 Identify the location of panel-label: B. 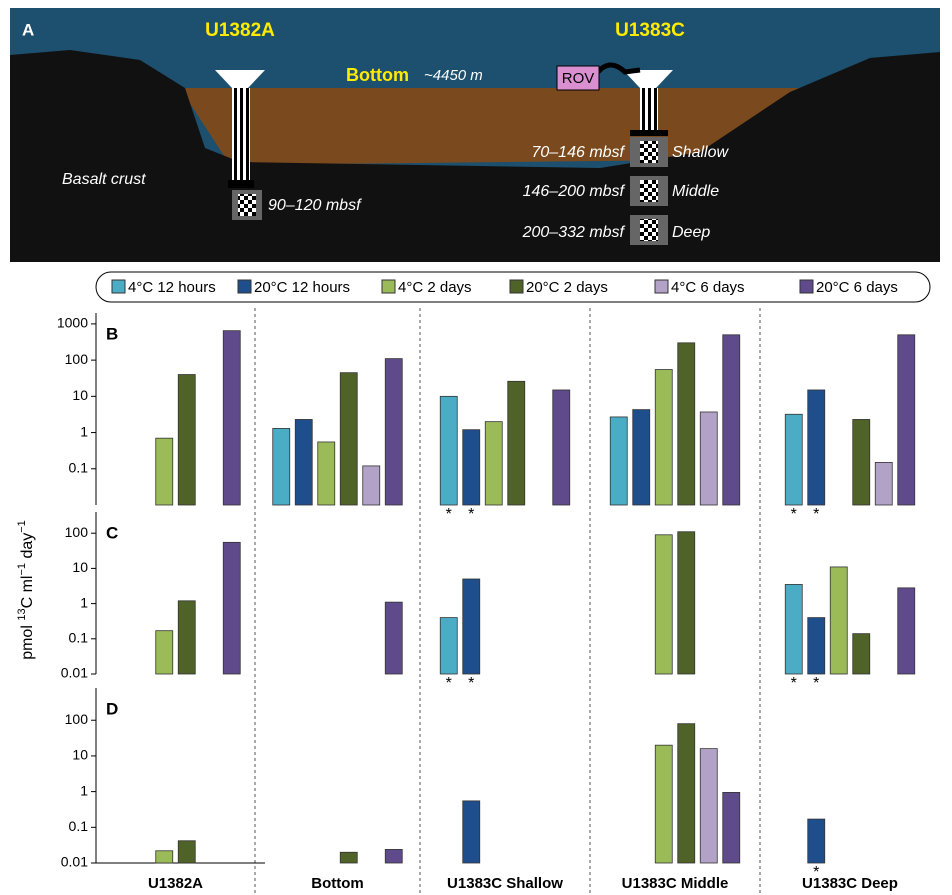
(112, 333).